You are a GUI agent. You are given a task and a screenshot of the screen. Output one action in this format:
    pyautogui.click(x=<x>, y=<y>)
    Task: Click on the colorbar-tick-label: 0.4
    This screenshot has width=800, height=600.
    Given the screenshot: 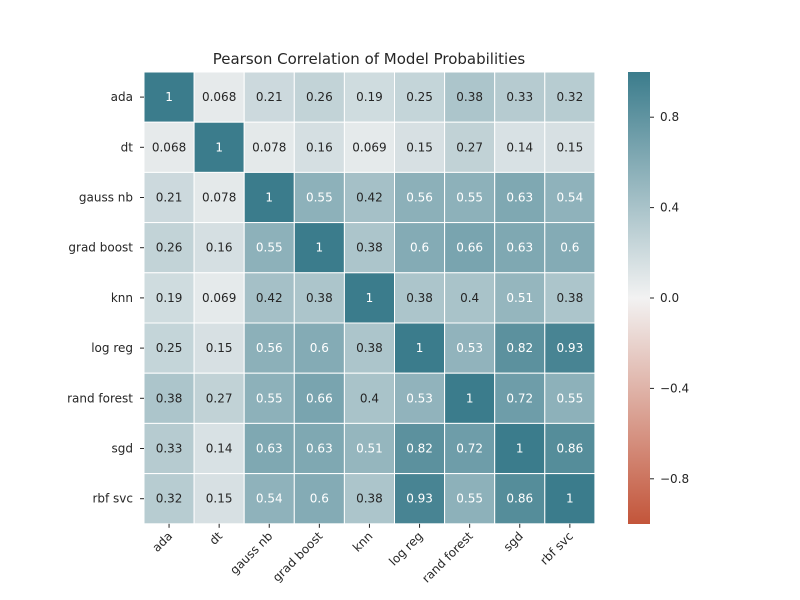 What is the action you would take?
    pyautogui.click(x=669, y=208)
    